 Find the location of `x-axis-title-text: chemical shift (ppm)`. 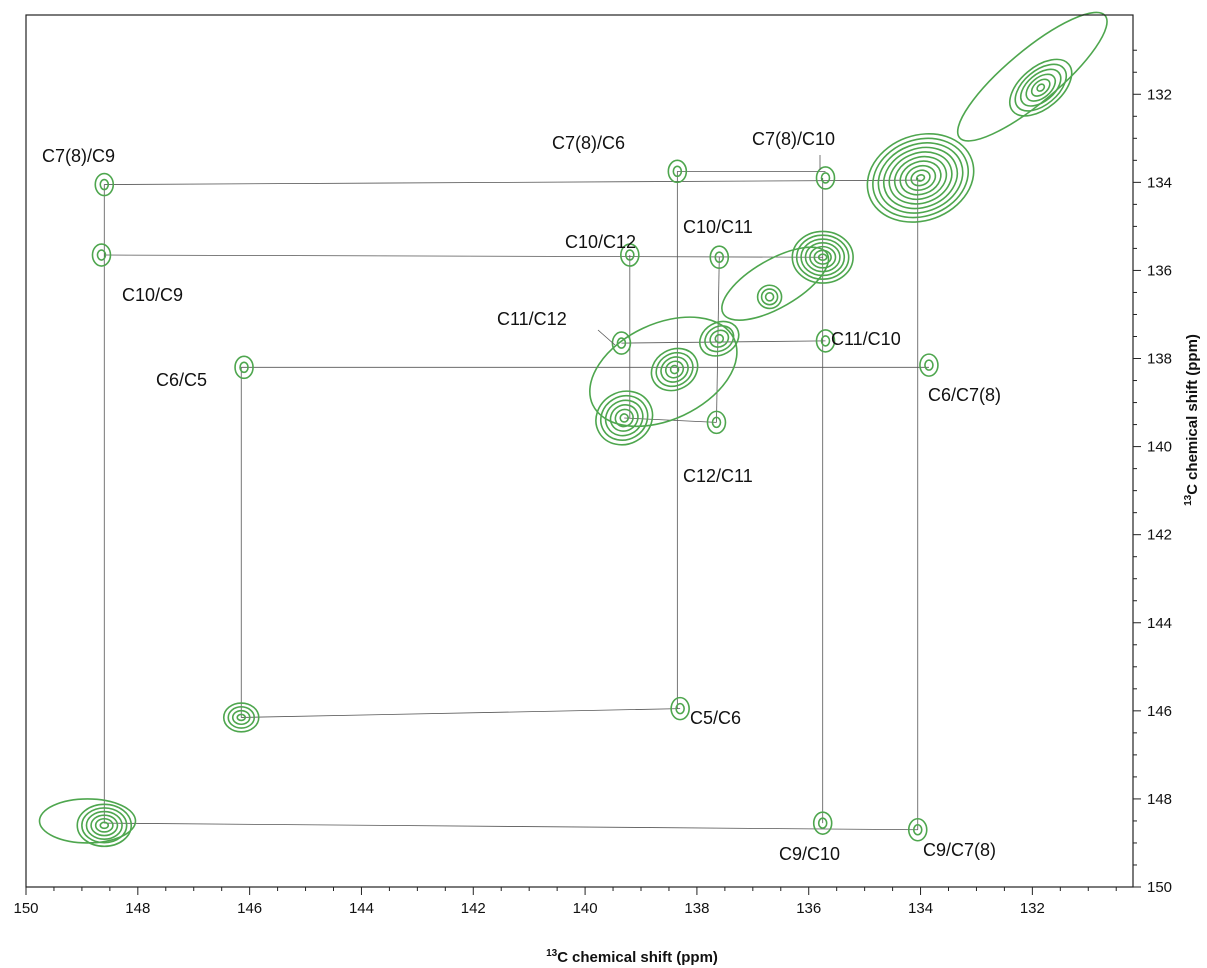

x-axis-title-text: chemical shift (ppm) is located at coordinates (645, 957).